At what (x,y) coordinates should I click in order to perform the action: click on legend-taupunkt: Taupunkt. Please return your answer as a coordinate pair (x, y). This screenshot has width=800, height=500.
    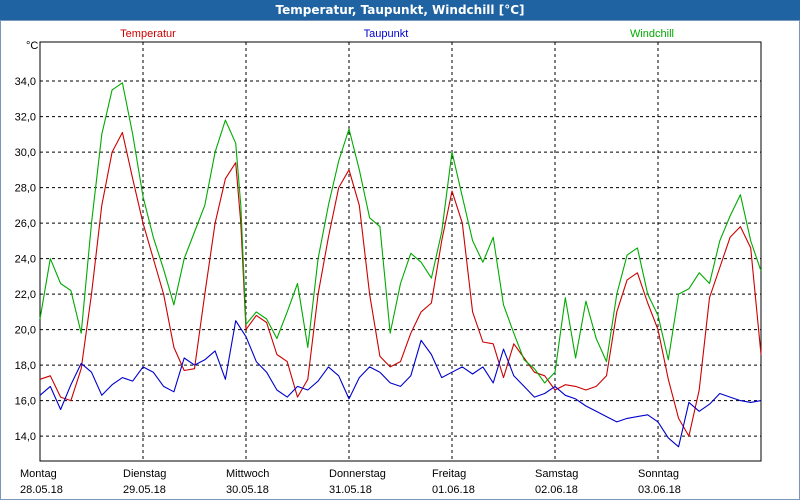
    Looking at the image, I should click on (386, 34).